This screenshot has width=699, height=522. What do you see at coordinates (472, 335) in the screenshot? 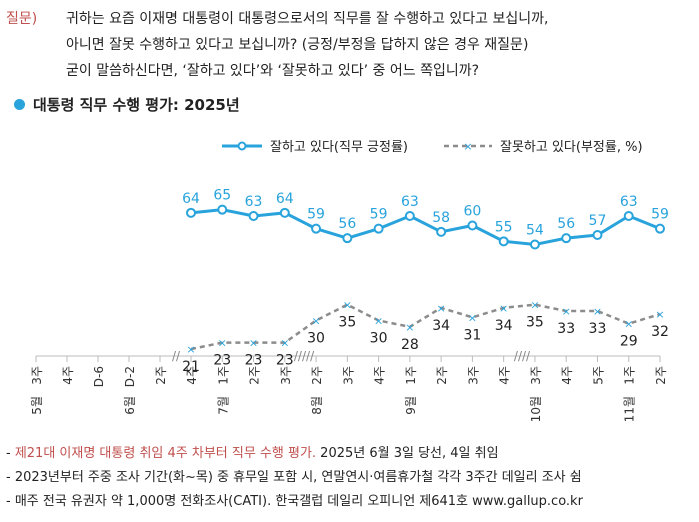
I see `data-label-disapprove: 31` at bounding box center [472, 335].